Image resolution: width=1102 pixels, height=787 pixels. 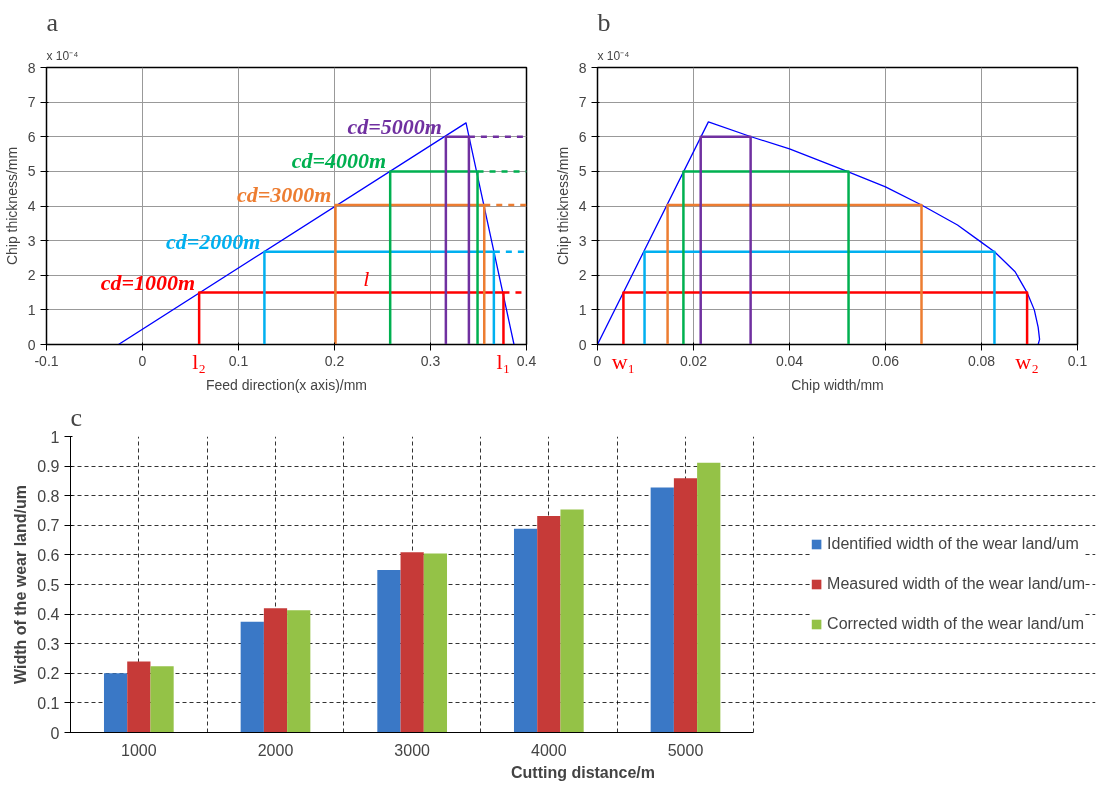 I want to click on y-tick-label: 0.9, so click(x=48, y=467).